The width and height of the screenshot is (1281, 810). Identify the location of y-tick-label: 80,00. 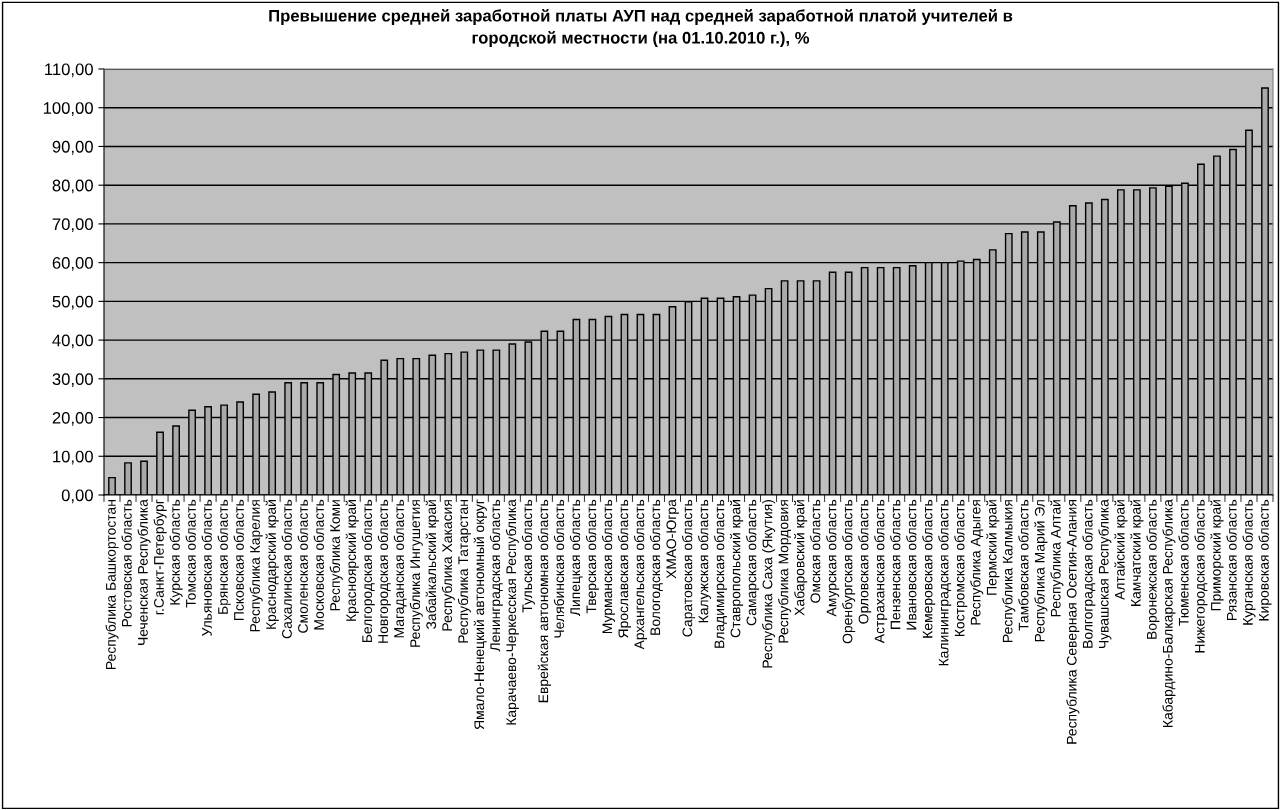
(72, 186).